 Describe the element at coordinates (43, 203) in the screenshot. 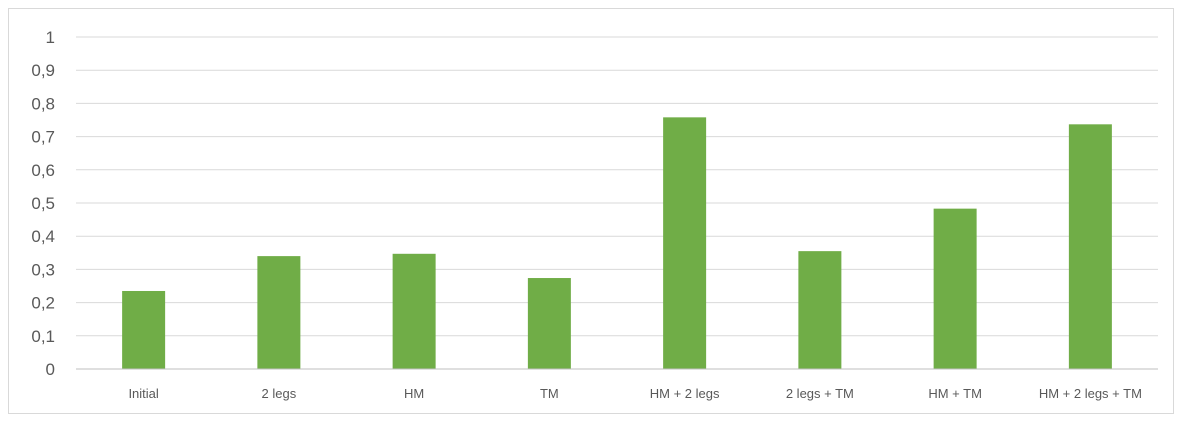

I see `y-tick-label: 0,5` at that location.